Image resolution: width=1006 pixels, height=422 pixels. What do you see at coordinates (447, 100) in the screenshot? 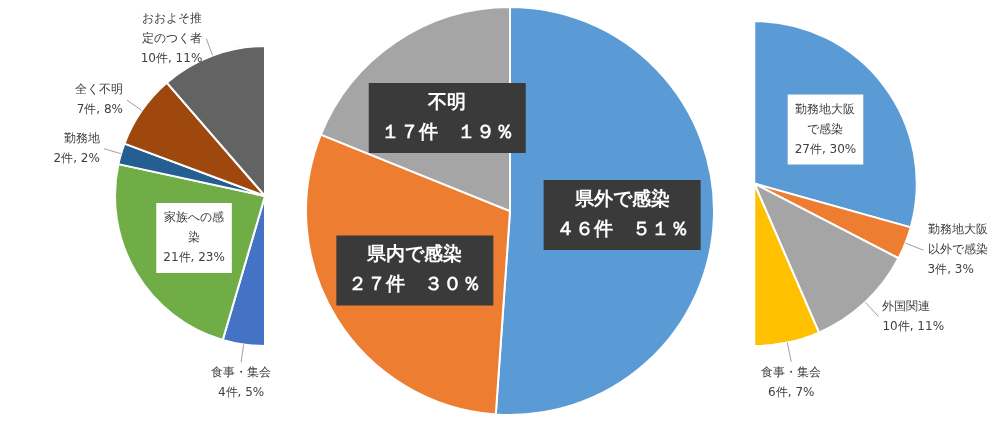
I see `slice-label: 不明` at bounding box center [447, 100].